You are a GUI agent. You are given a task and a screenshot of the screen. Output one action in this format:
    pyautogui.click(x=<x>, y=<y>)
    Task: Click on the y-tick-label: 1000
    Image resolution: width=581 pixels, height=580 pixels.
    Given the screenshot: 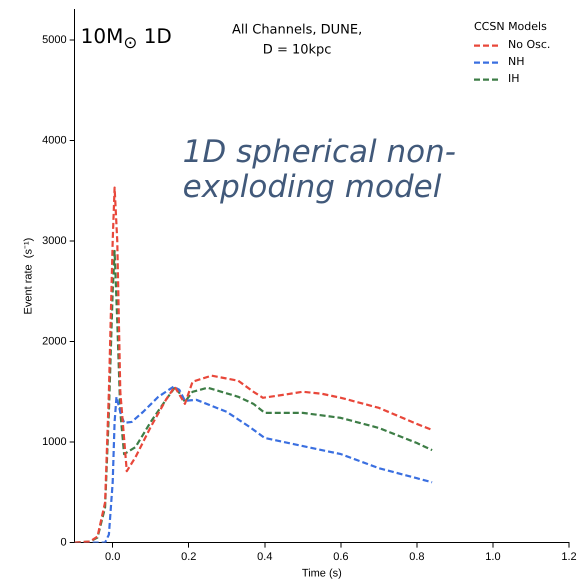 What is the action you would take?
    pyautogui.click(x=54, y=442)
    